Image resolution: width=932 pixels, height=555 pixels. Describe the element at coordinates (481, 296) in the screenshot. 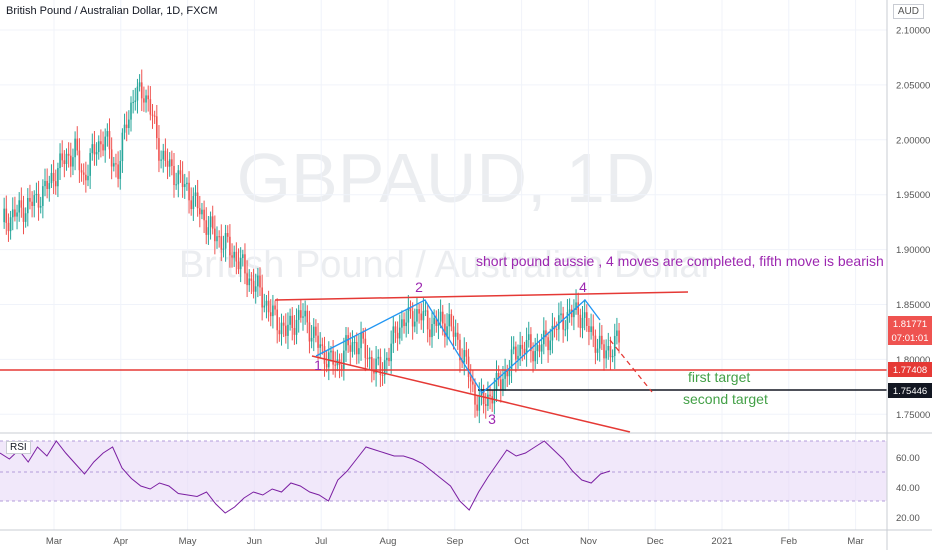

I see `upper-trendline` at that location.